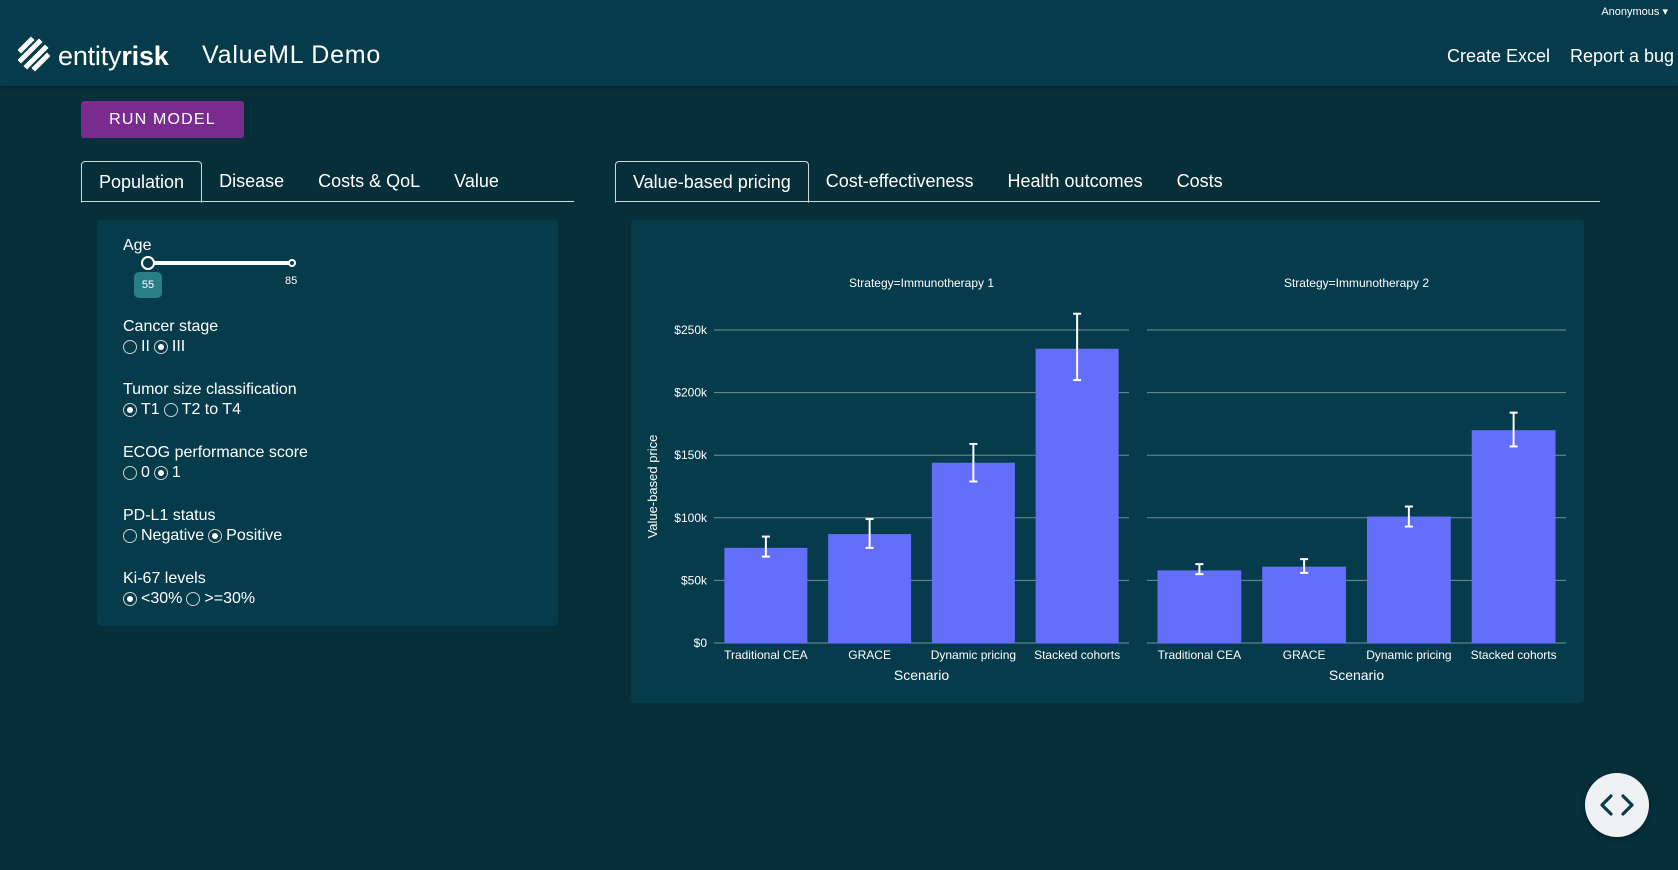 This screenshot has width=1678, height=870. I want to click on radio-ki67-low, so click(130, 599).